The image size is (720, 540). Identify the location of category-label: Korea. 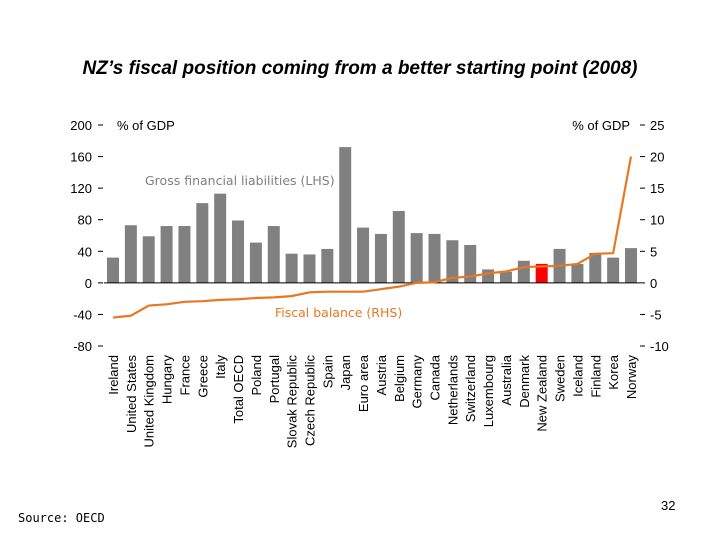
(613, 371).